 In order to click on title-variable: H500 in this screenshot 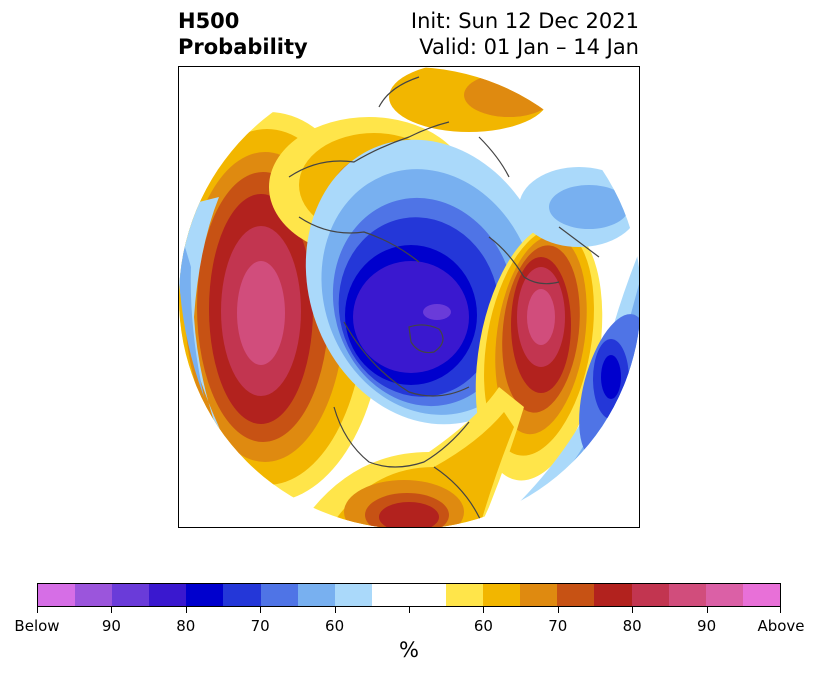, I will do `click(209, 21)`.